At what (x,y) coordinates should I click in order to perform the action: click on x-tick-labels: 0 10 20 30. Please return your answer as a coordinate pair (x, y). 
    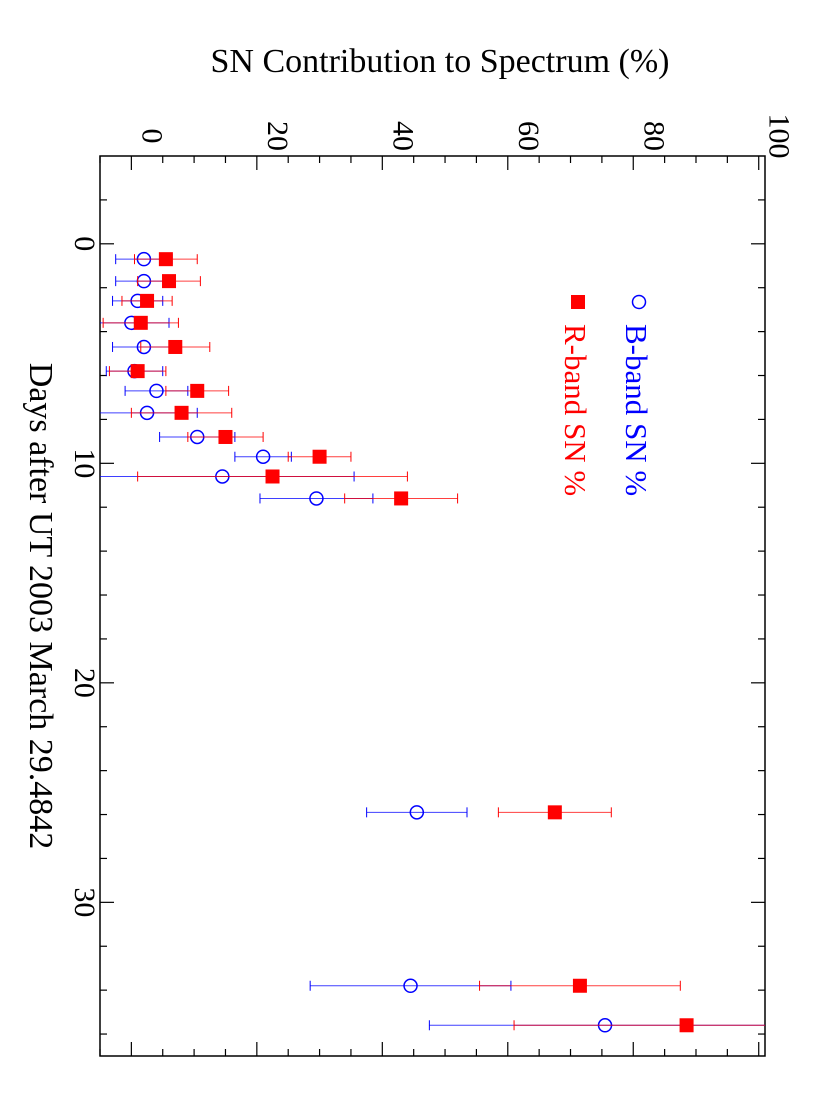
    Looking at the image, I should click on (84, 576).